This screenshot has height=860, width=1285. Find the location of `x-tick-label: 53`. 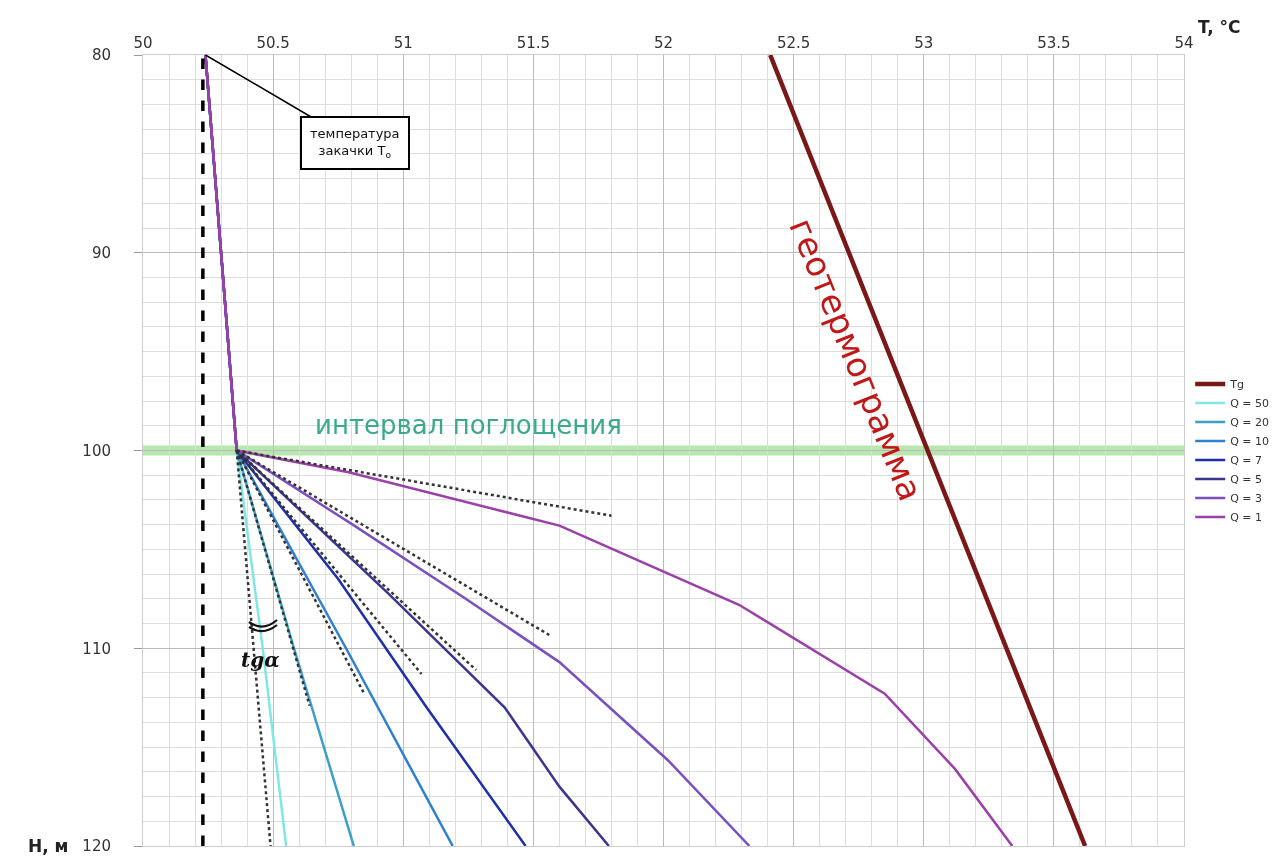

x-tick-label: 53 is located at coordinates (924, 43).